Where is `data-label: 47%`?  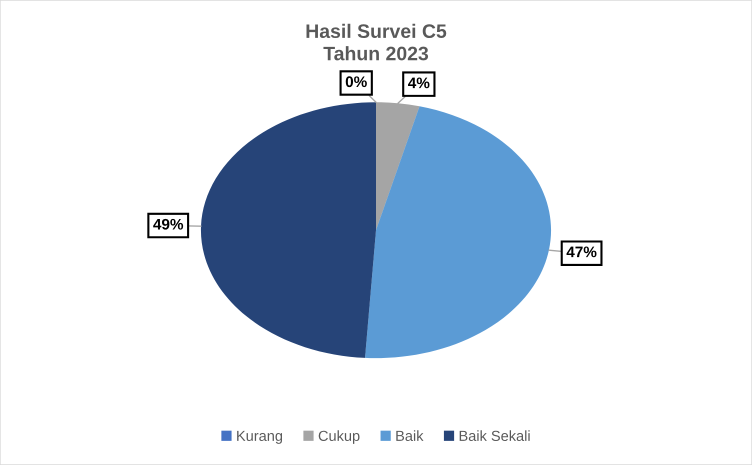
data-label: 47% is located at coordinates (581, 252).